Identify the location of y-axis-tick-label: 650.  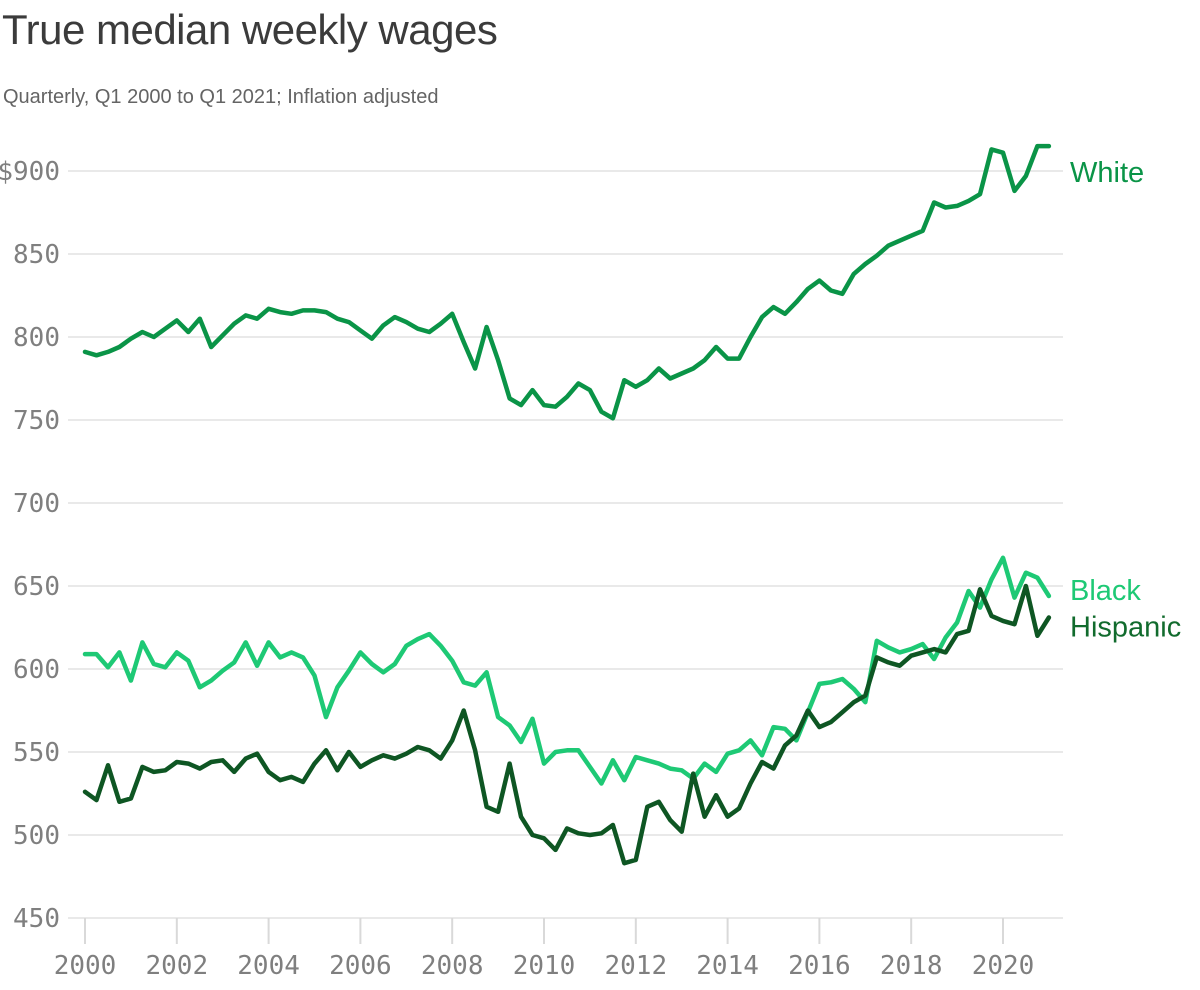
(36, 587).